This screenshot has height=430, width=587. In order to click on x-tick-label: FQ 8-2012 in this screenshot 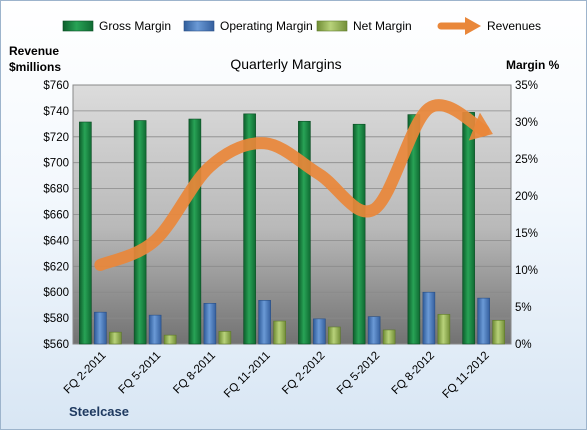, I will do `click(413, 373)`.